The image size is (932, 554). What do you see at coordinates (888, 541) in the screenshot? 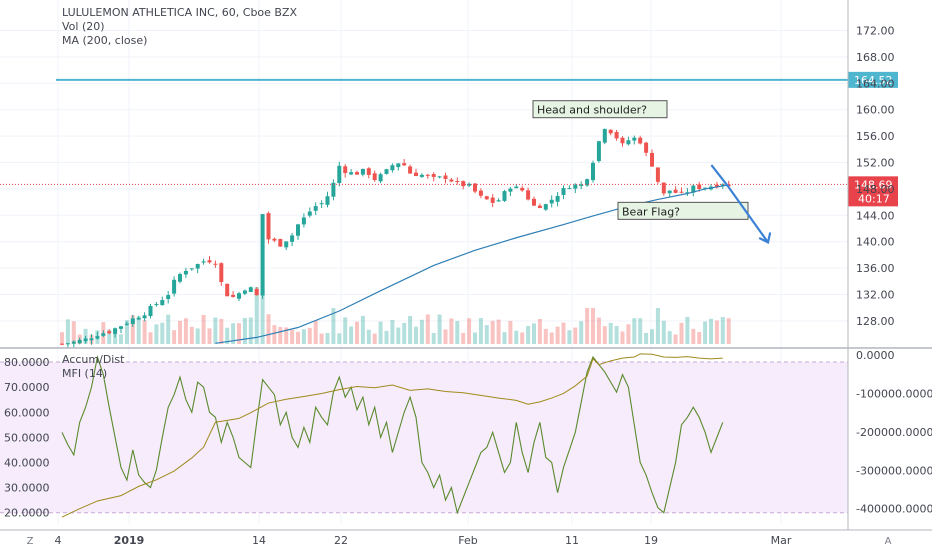
I see `auto-scale-toggle: A` at bounding box center [888, 541].